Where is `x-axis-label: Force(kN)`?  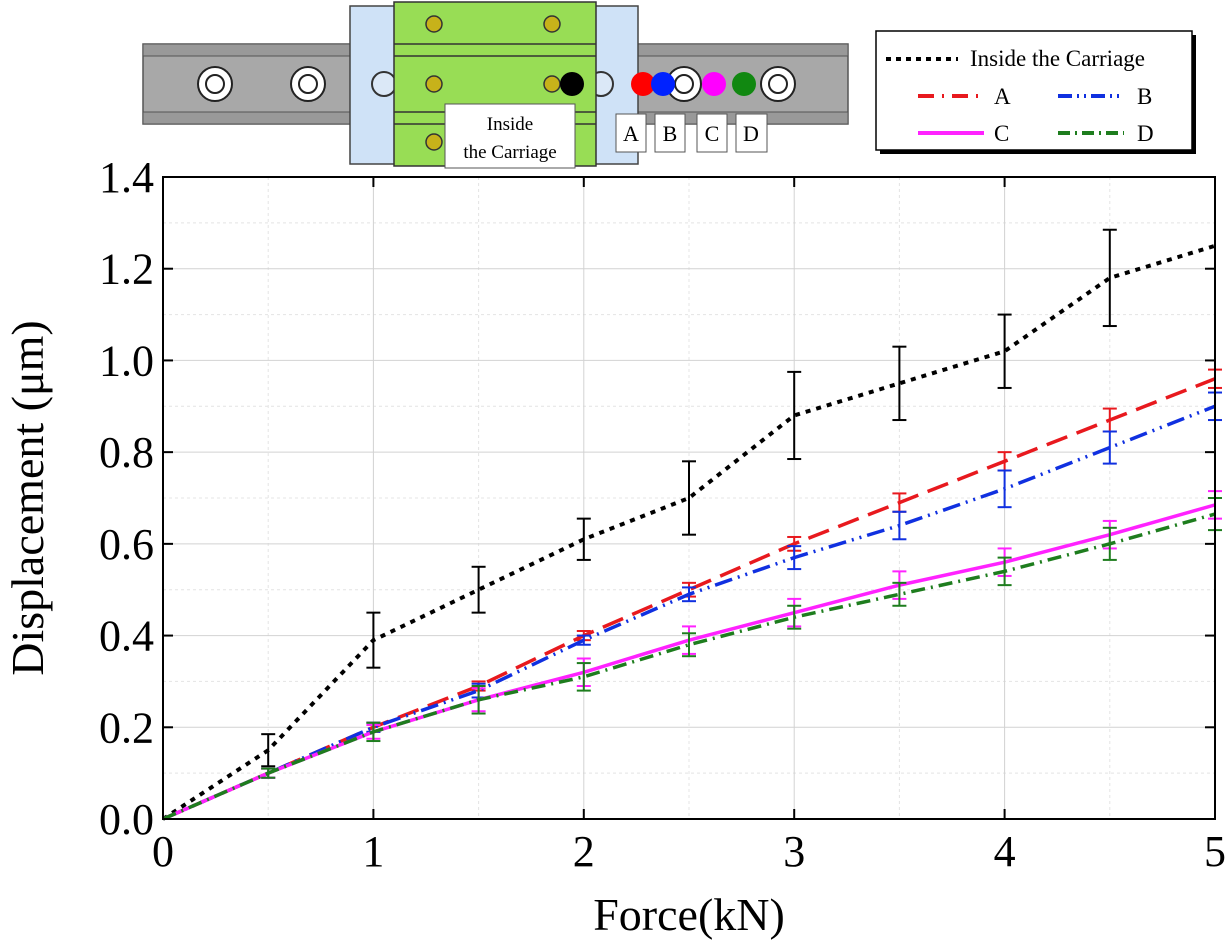
x-axis-label: Force(kN) is located at coordinates (689, 914).